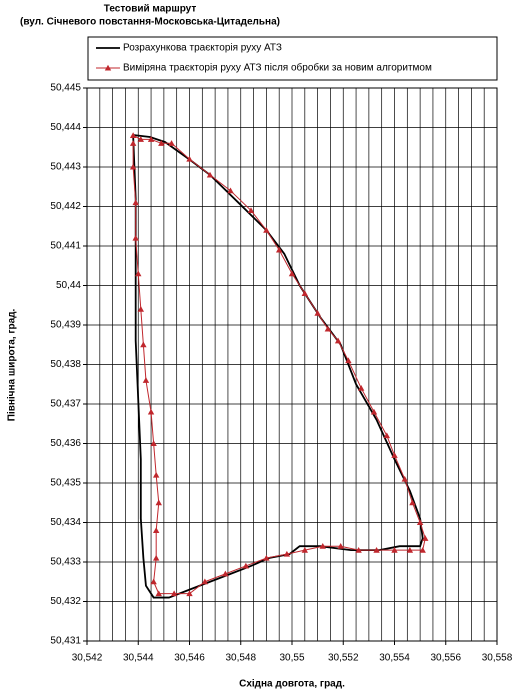 The width and height of the screenshot is (514, 694). What do you see at coordinates (87, 658) in the screenshot?
I see `x-tick-label: 30,542` at bounding box center [87, 658].